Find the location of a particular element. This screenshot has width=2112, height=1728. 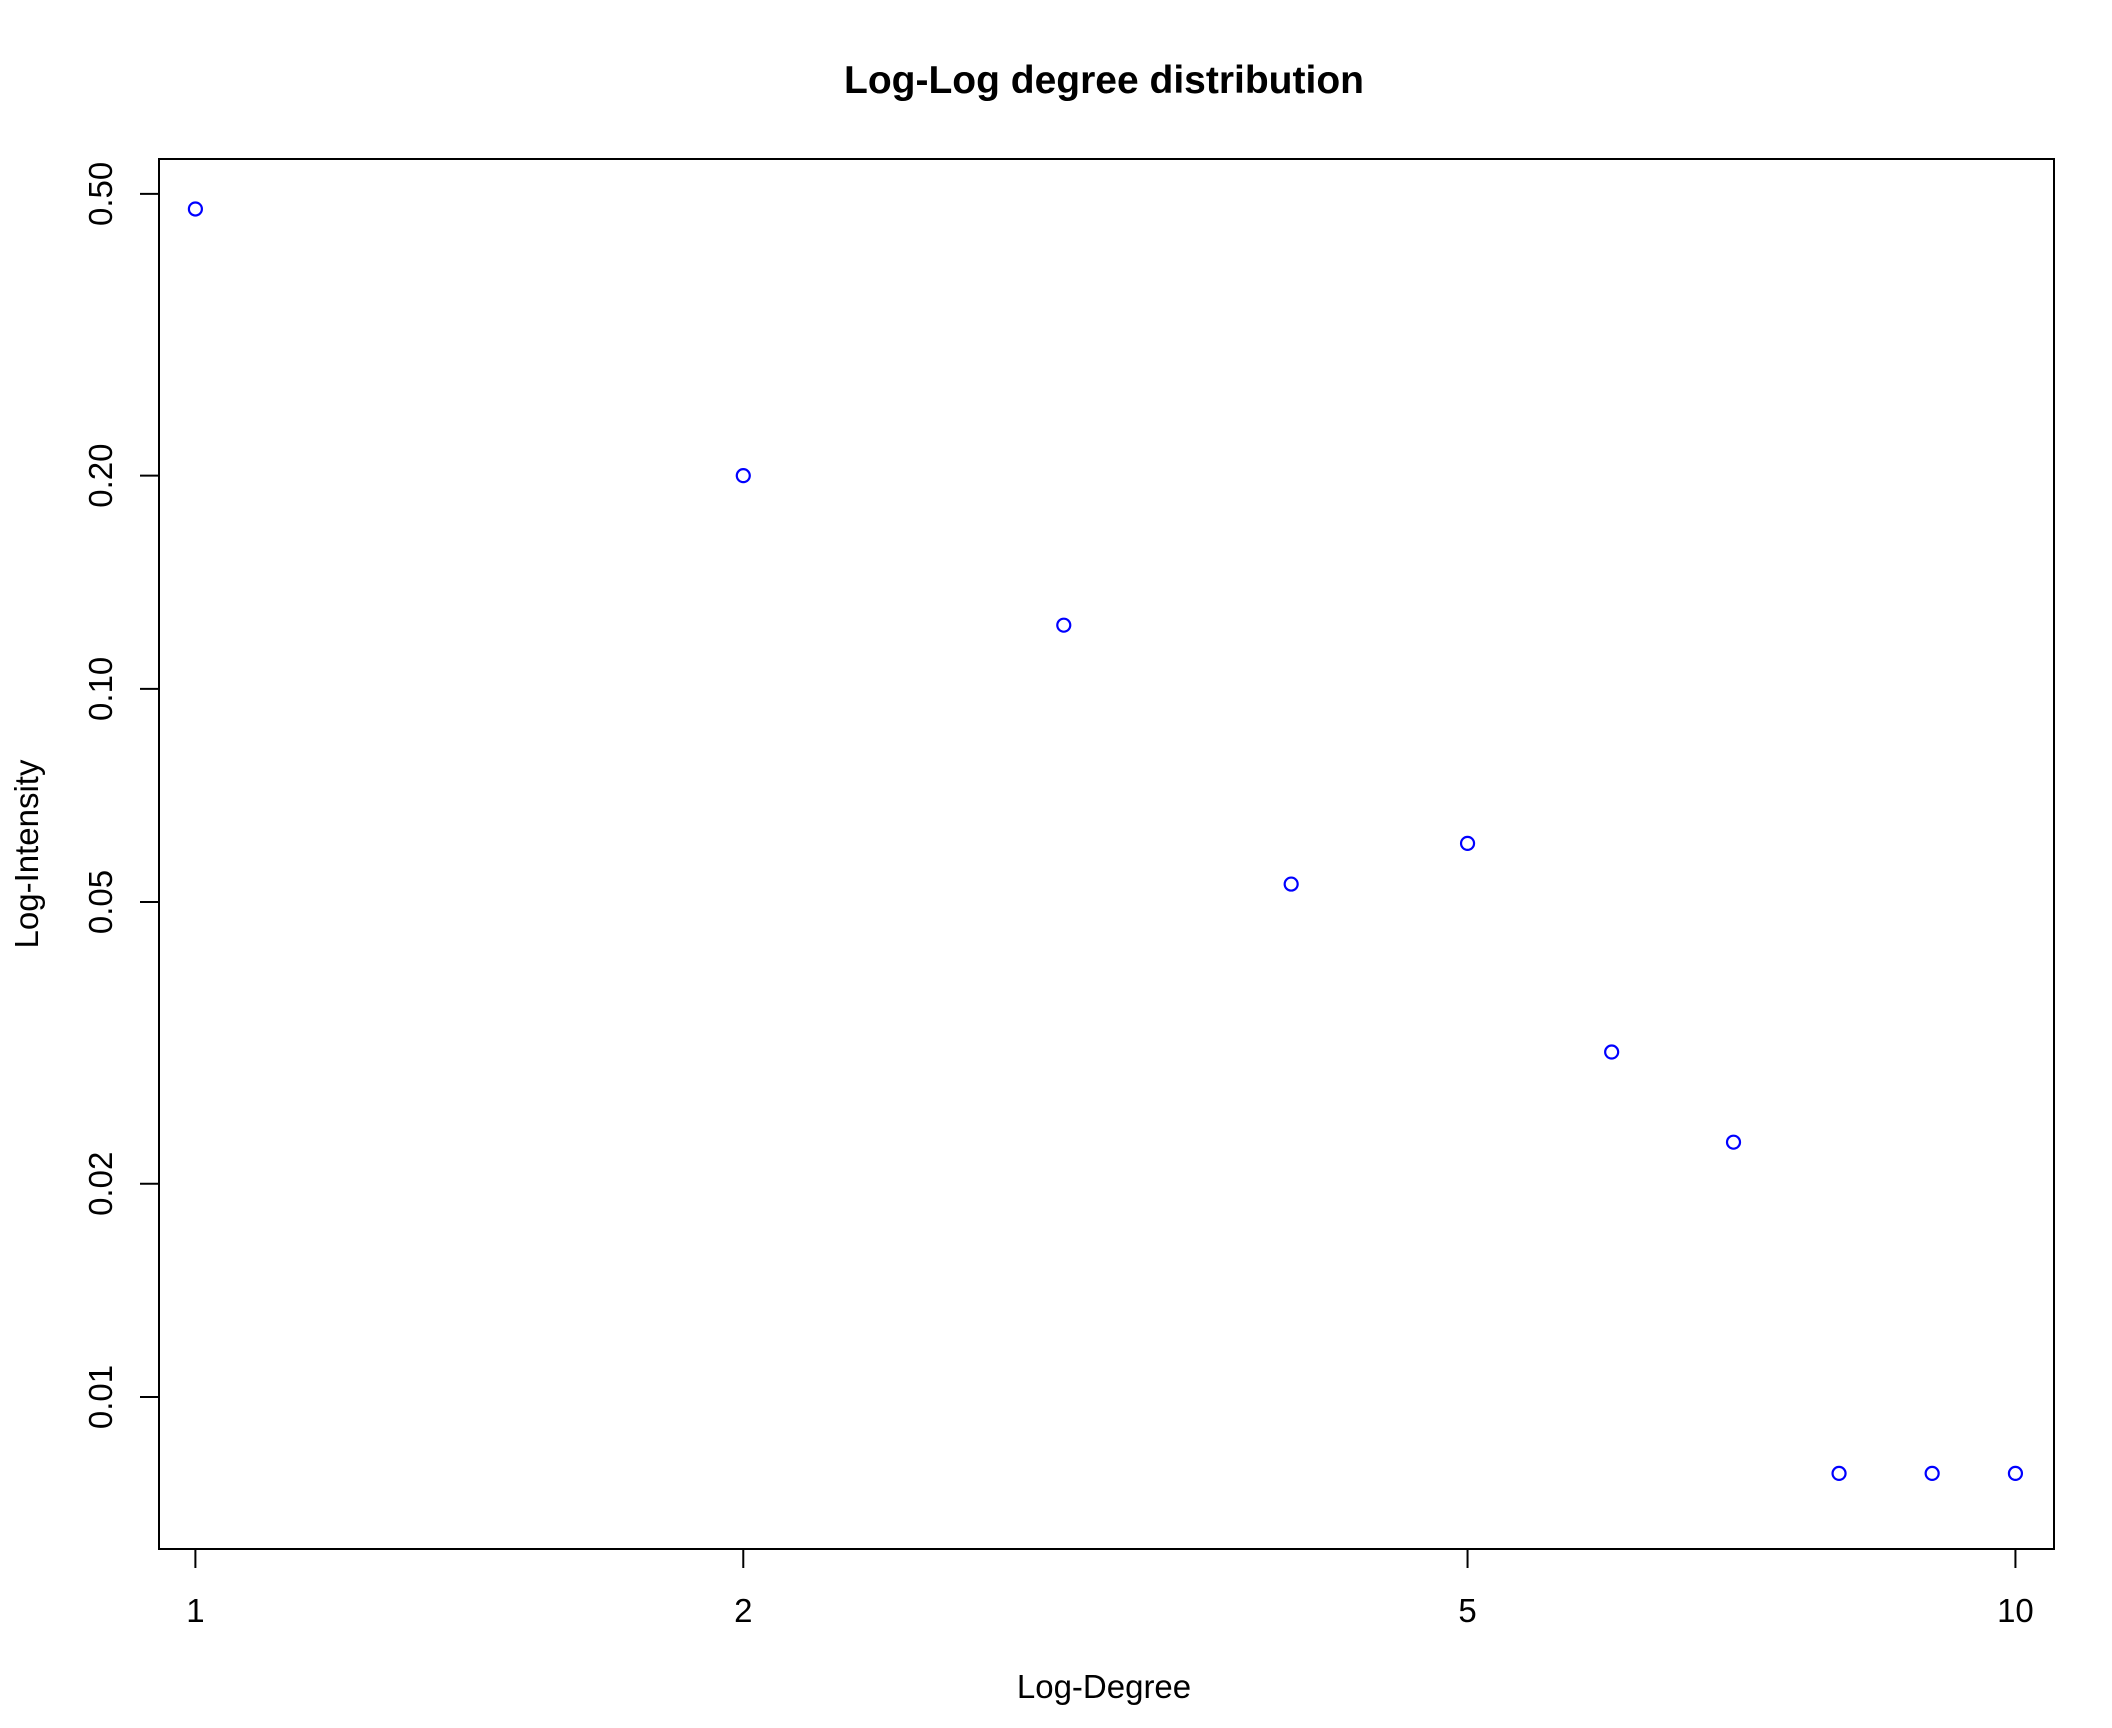

y-tick-label: 0.50 is located at coordinates (100, 194).